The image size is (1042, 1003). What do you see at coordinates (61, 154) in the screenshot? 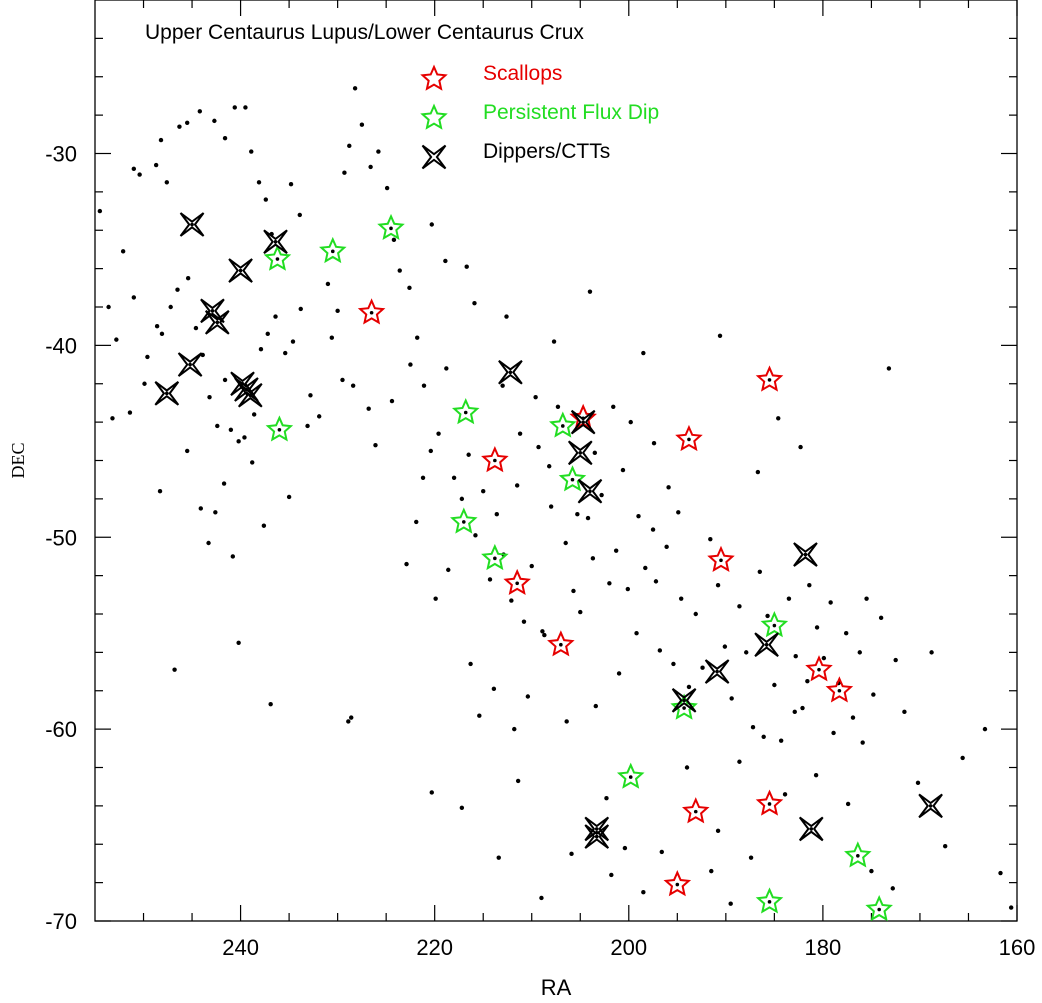
I see `y-tick-label: -30` at bounding box center [61, 154].